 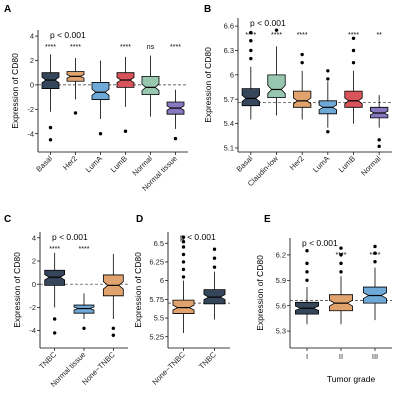 I want to click on box-3: None−TNBC, so click(x=102, y=320).